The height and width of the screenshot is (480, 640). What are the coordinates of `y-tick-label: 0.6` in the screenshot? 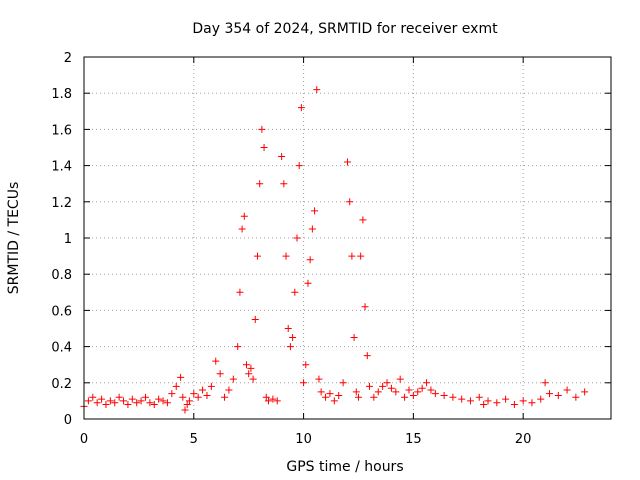 It's located at (61, 311).